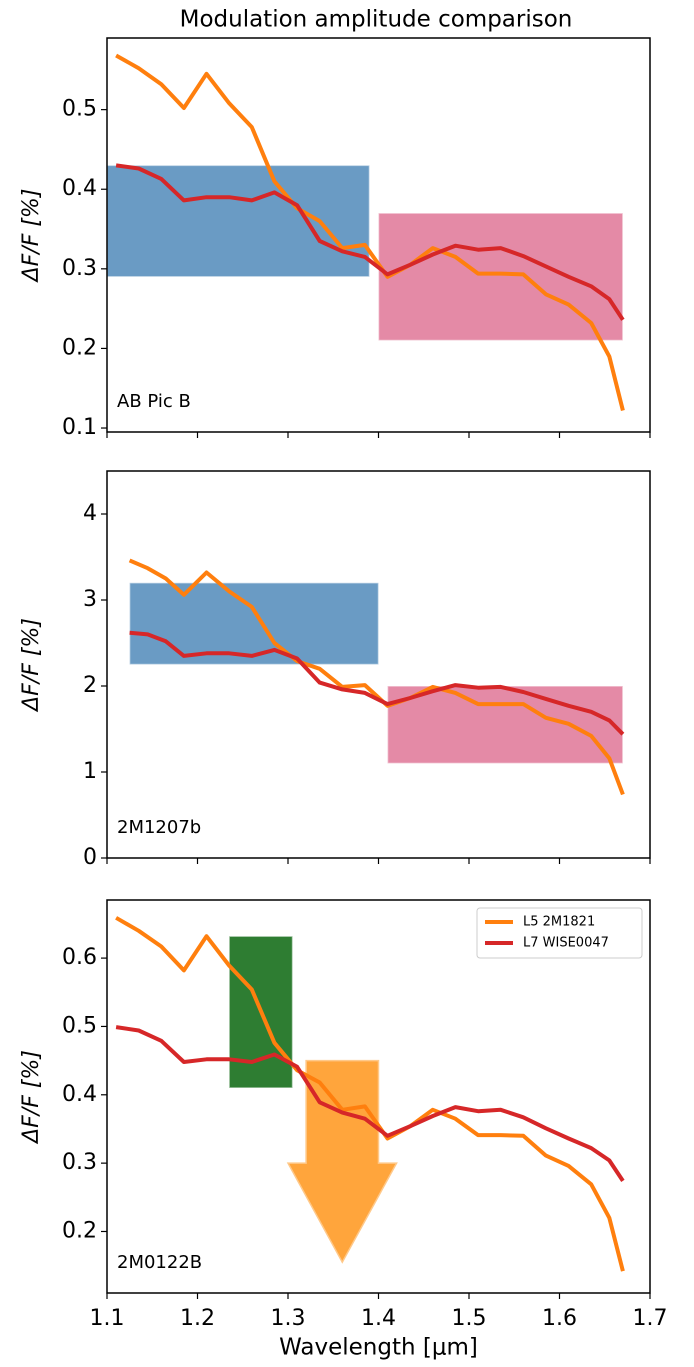 This screenshot has height=1367, width=694. I want to click on upper-limit-arrow, so click(342, 1161).